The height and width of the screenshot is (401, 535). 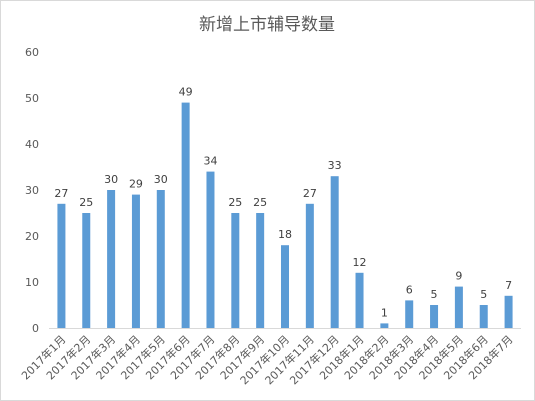 What do you see at coordinates (32, 236) in the screenshot?
I see `y-tick-label: 20` at bounding box center [32, 236].